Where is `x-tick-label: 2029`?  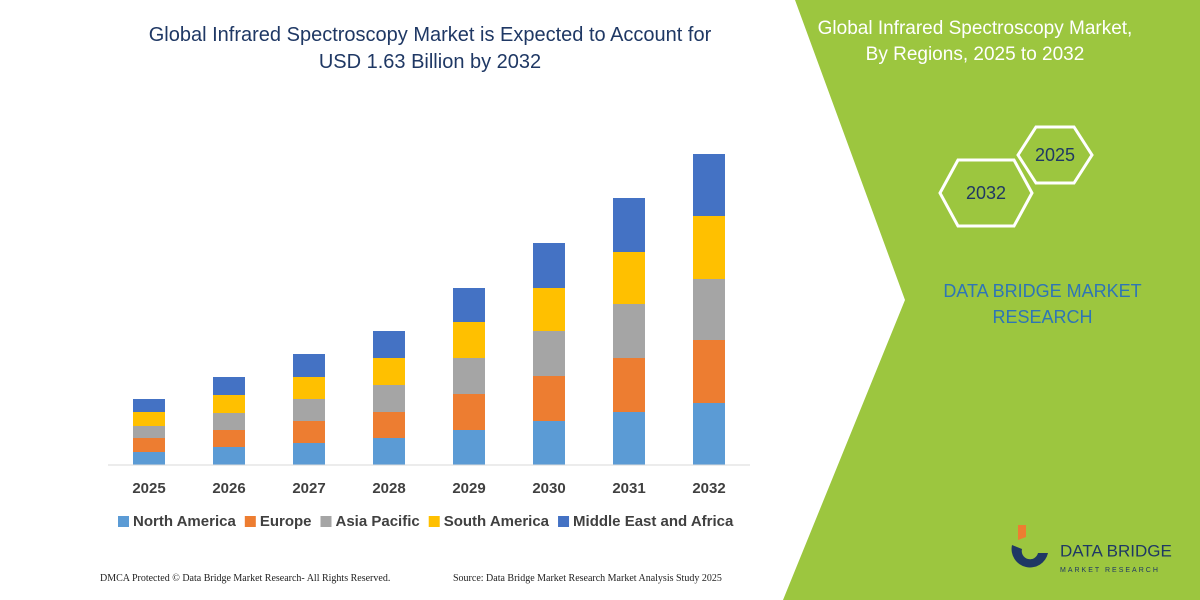
x-tick-label: 2029 is located at coordinates (468, 488).